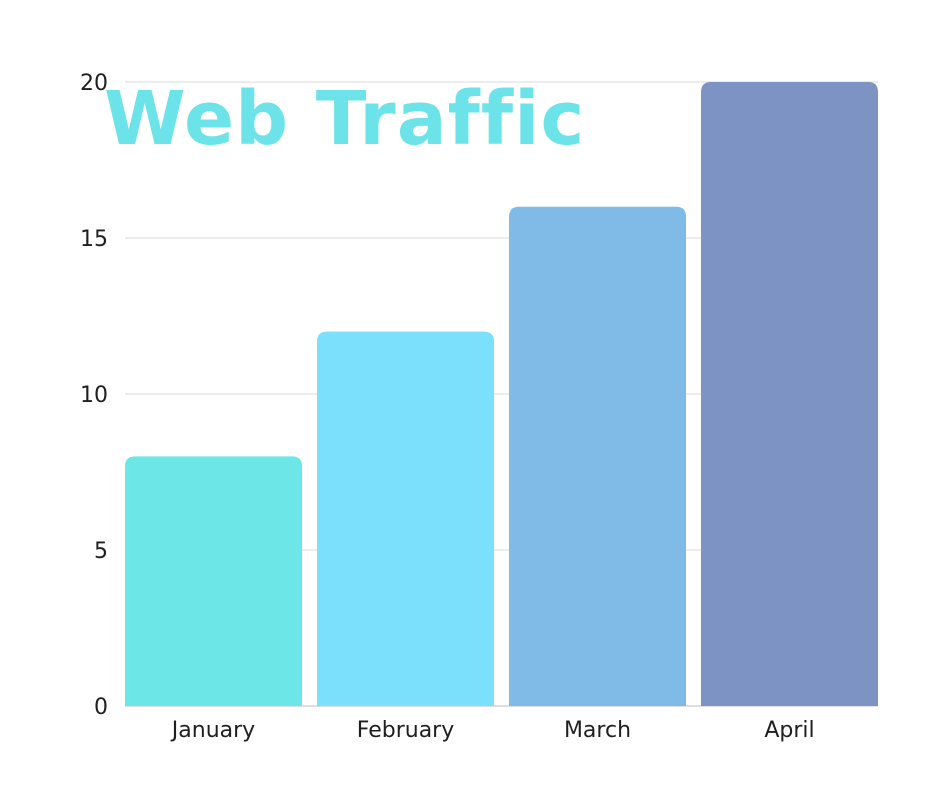 The image size is (940, 788). Describe the element at coordinates (597, 456) in the screenshot. I see `bar-march` at that location.